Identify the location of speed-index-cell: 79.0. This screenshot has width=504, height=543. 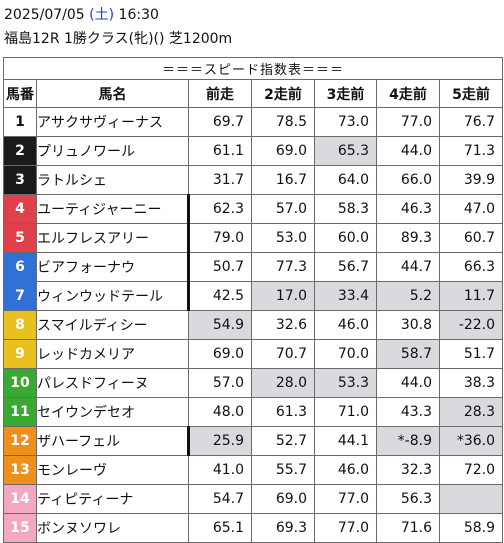
(220, 238).